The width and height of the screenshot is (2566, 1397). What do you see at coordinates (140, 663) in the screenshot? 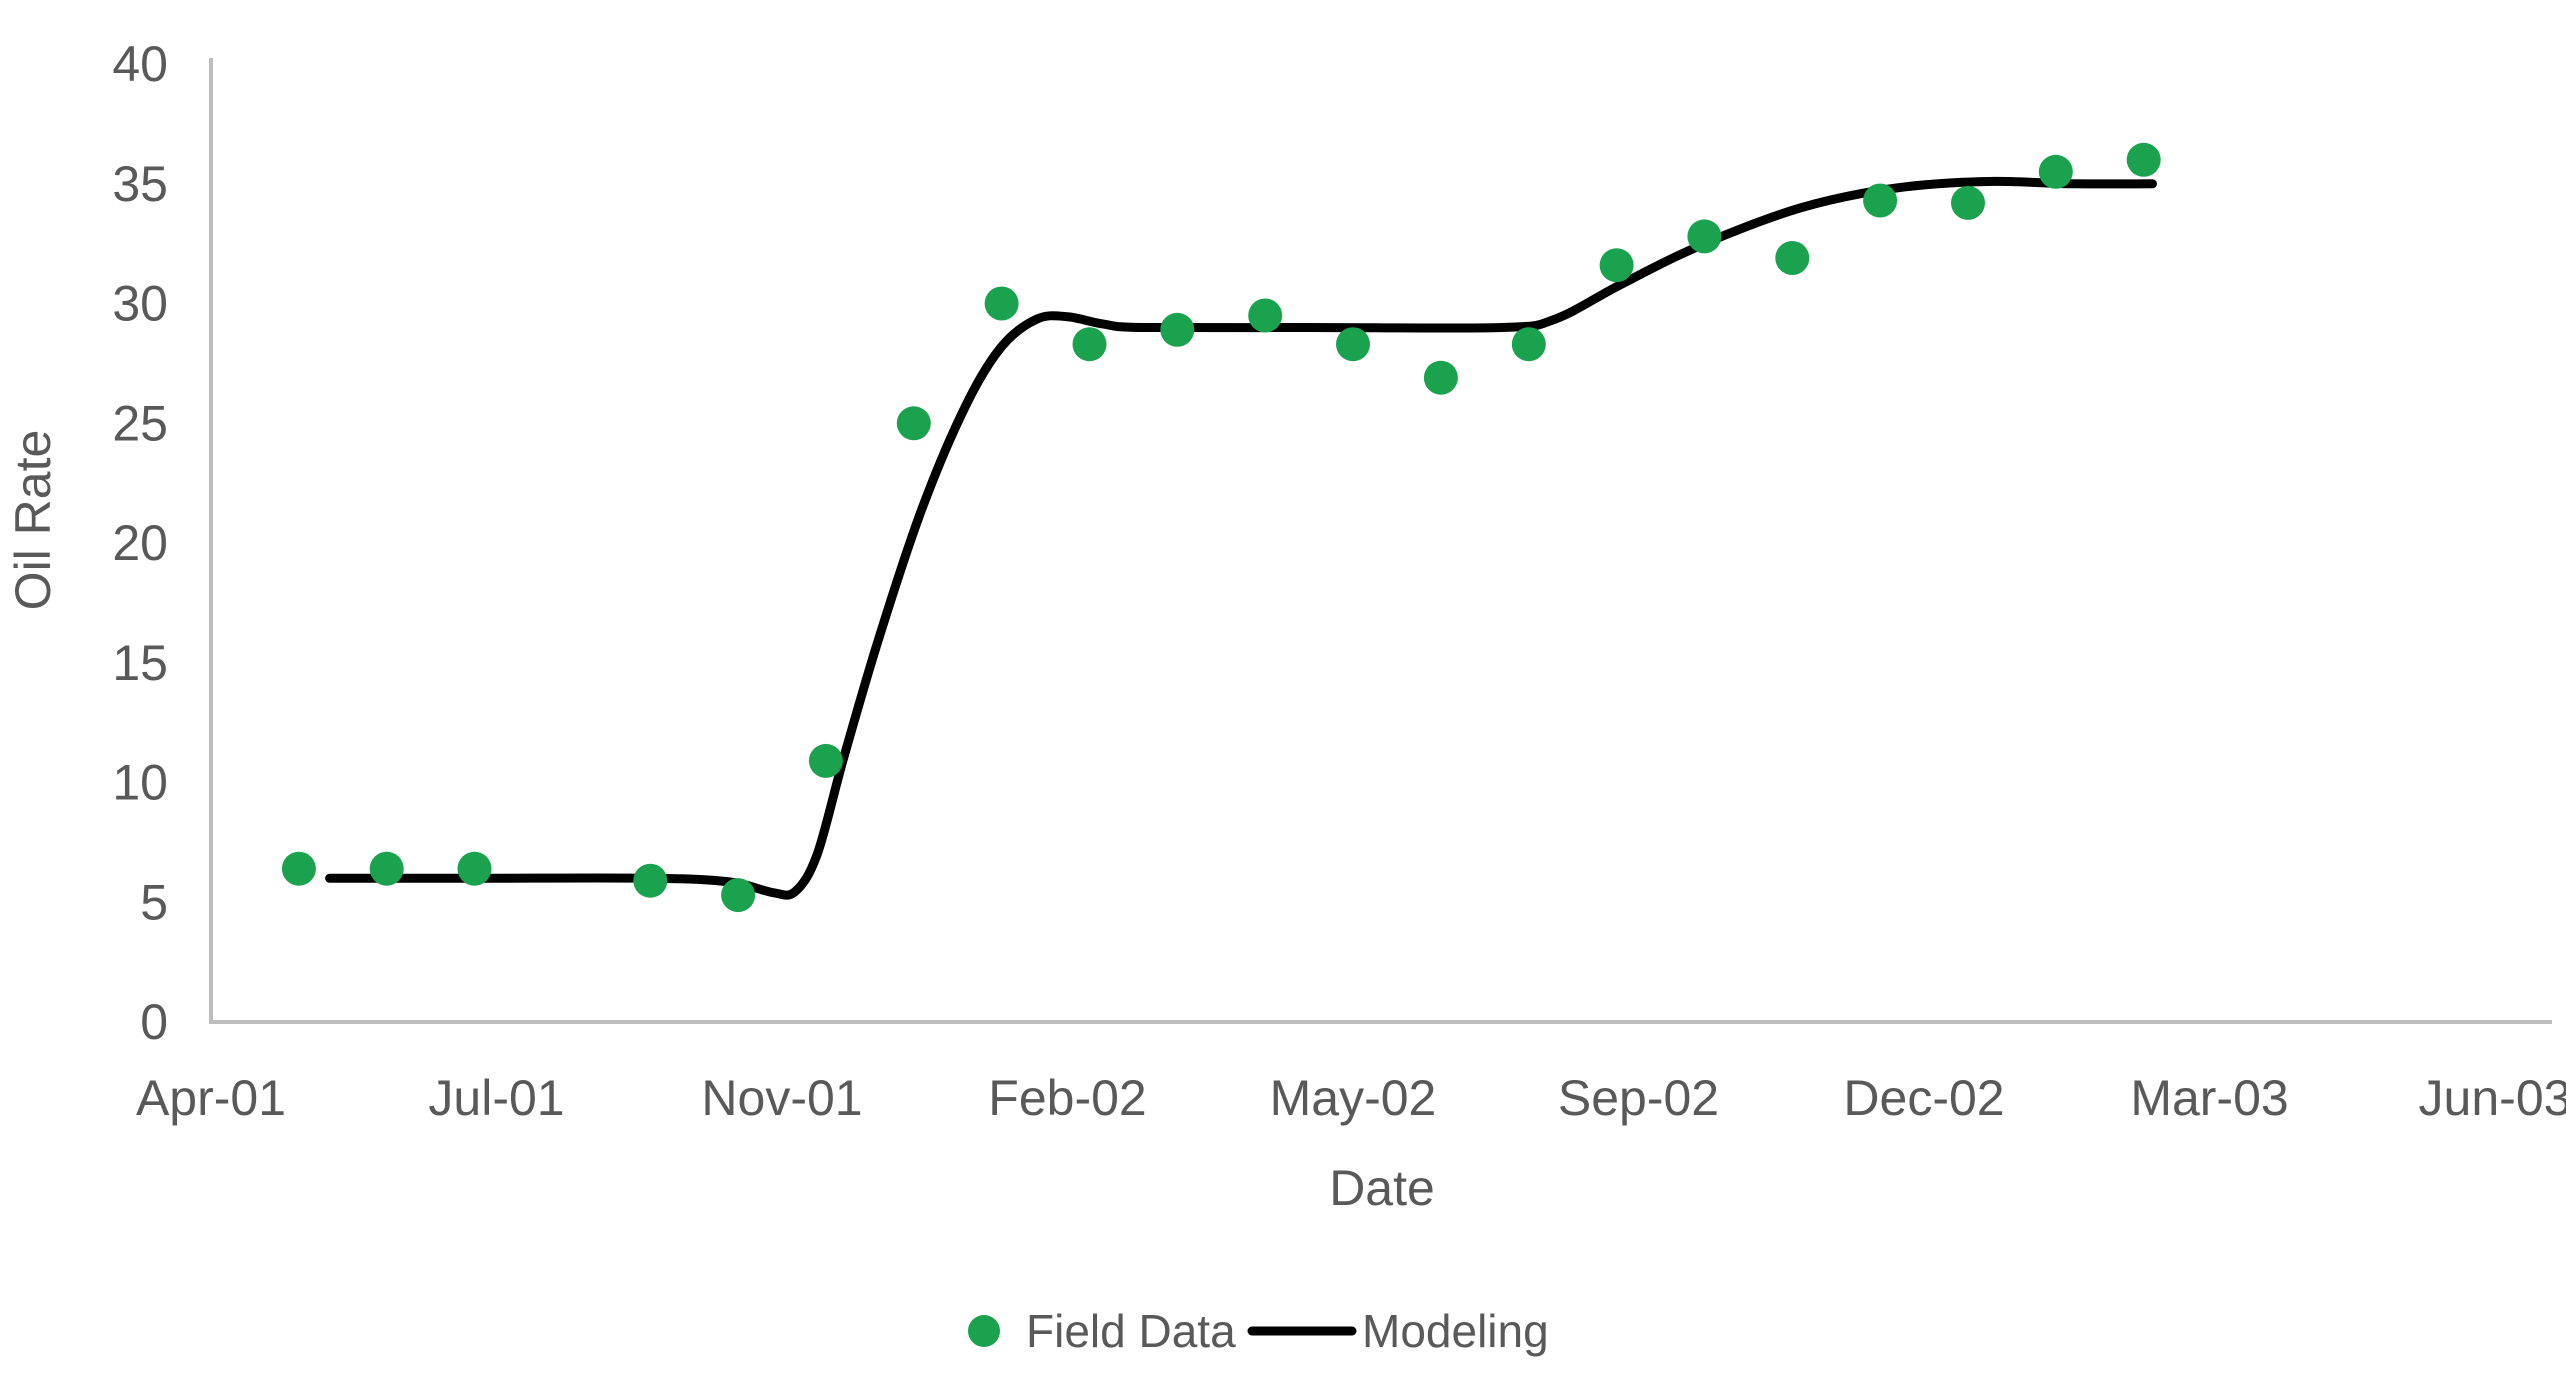
I see `y-tick-label: 15` at bounding box center [140, 663].